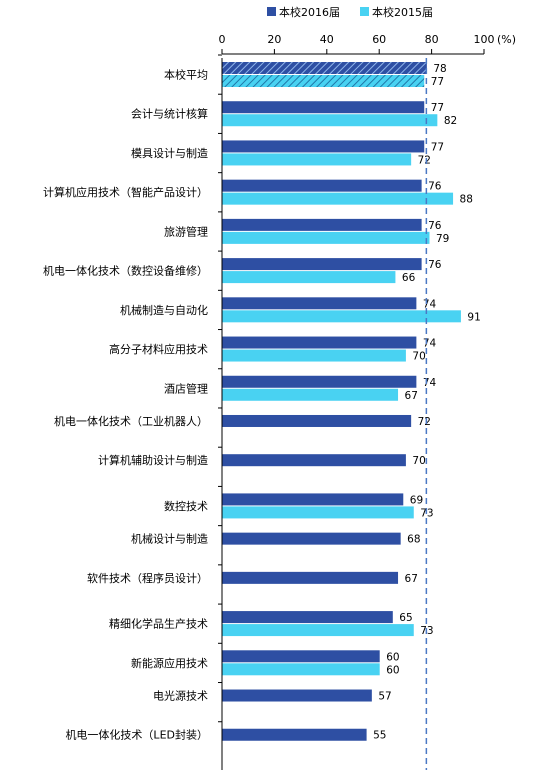 The width and height of the screenshot is (547, 778). What do you see at coordinates (392, 657) in the screenshot?
I see `value-label-2016: 60` at bounding box center [392, 657].